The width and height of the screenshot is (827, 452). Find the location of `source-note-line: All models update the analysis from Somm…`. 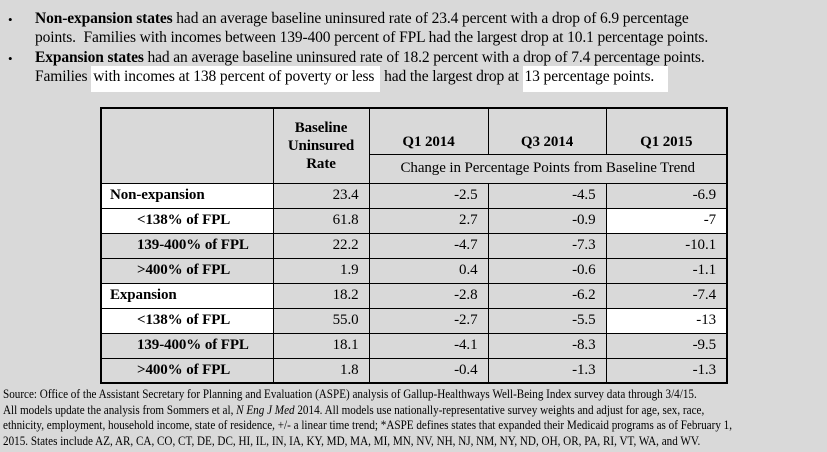

source-note-line: All models update the analysis from Somm… is located at coordinates (414, 411).